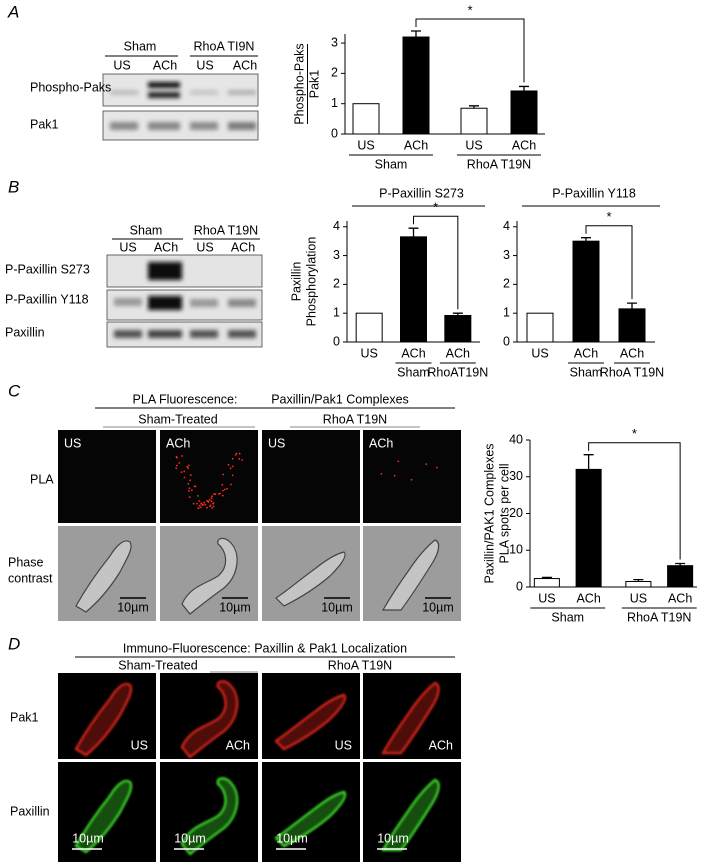 The image size is (702, 867). I want to click on label: Phosphorylation, so click(311, 282).